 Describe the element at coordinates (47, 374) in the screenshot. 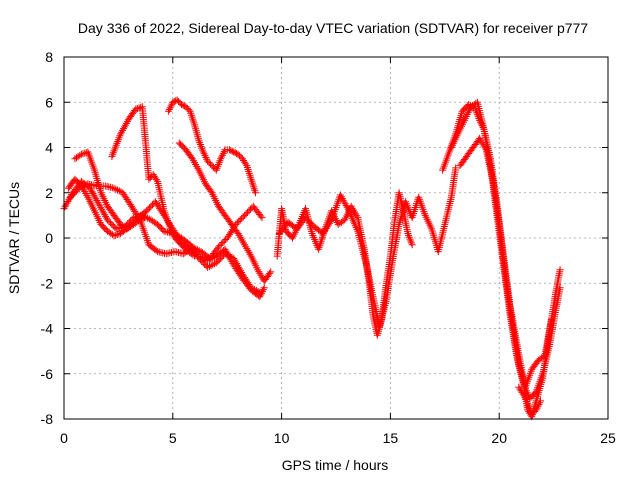

I see `y-tick-label: -6` at that location.